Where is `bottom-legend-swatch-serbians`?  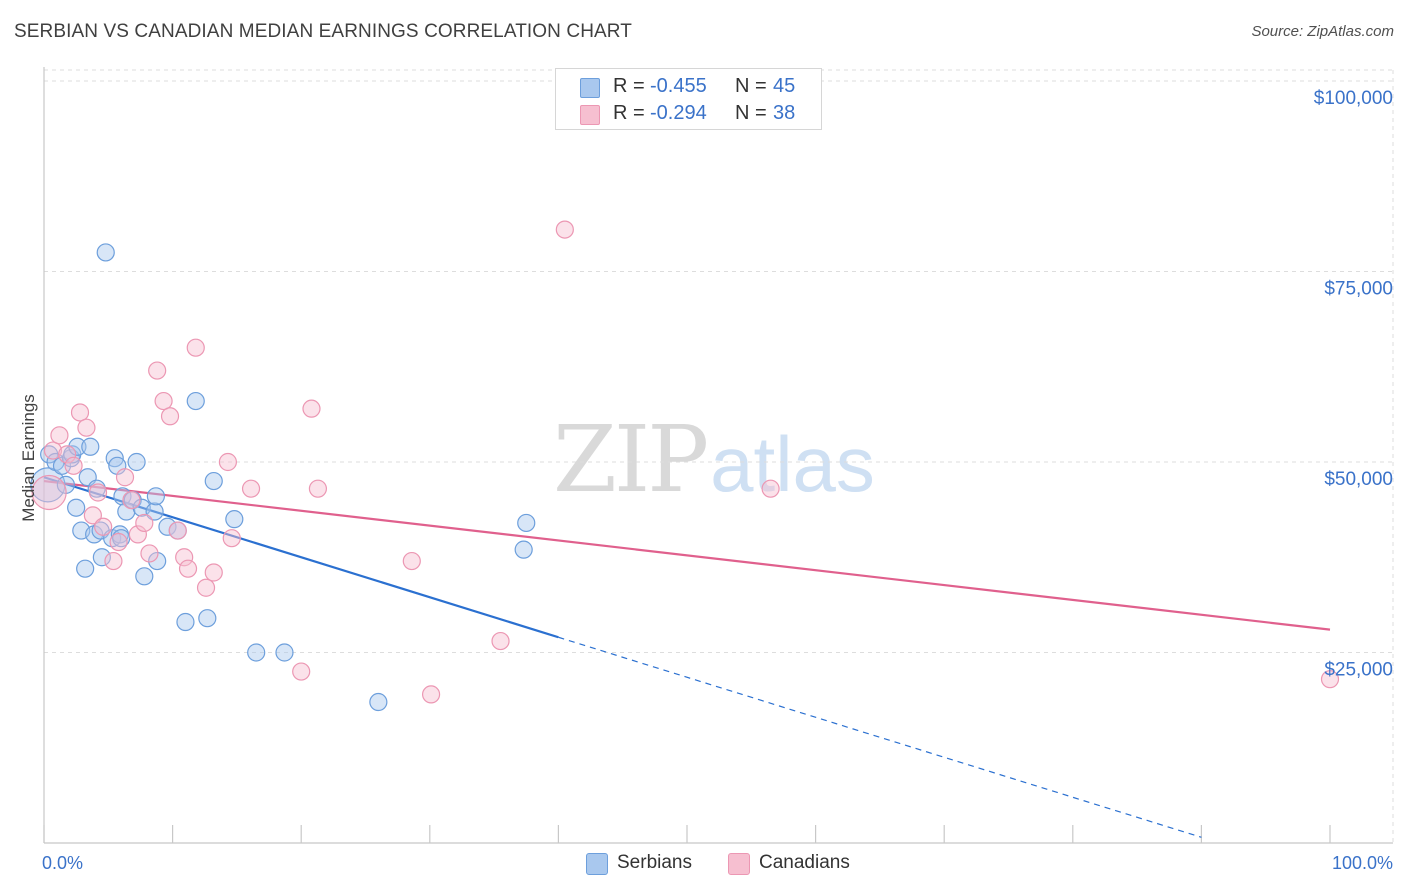 bottom-legend-swatch-serbians is located at coordinates (597, 864).